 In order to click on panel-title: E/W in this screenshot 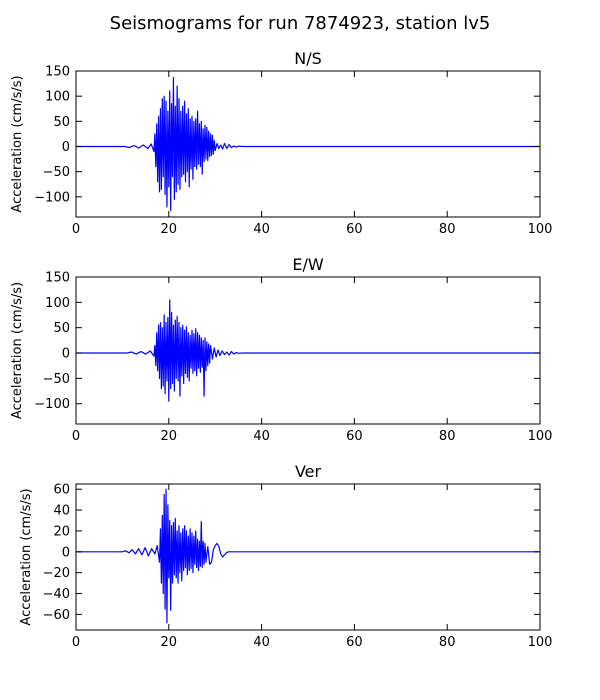, I will do `click(308, 264)`.